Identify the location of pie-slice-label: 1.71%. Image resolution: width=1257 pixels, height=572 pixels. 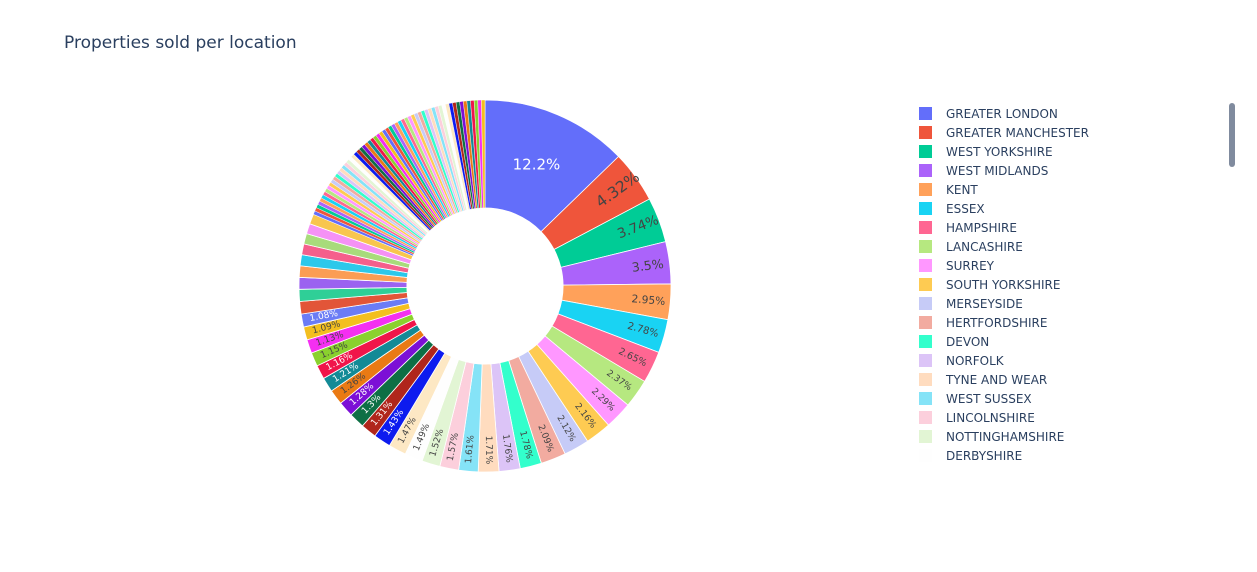
(488, 450).